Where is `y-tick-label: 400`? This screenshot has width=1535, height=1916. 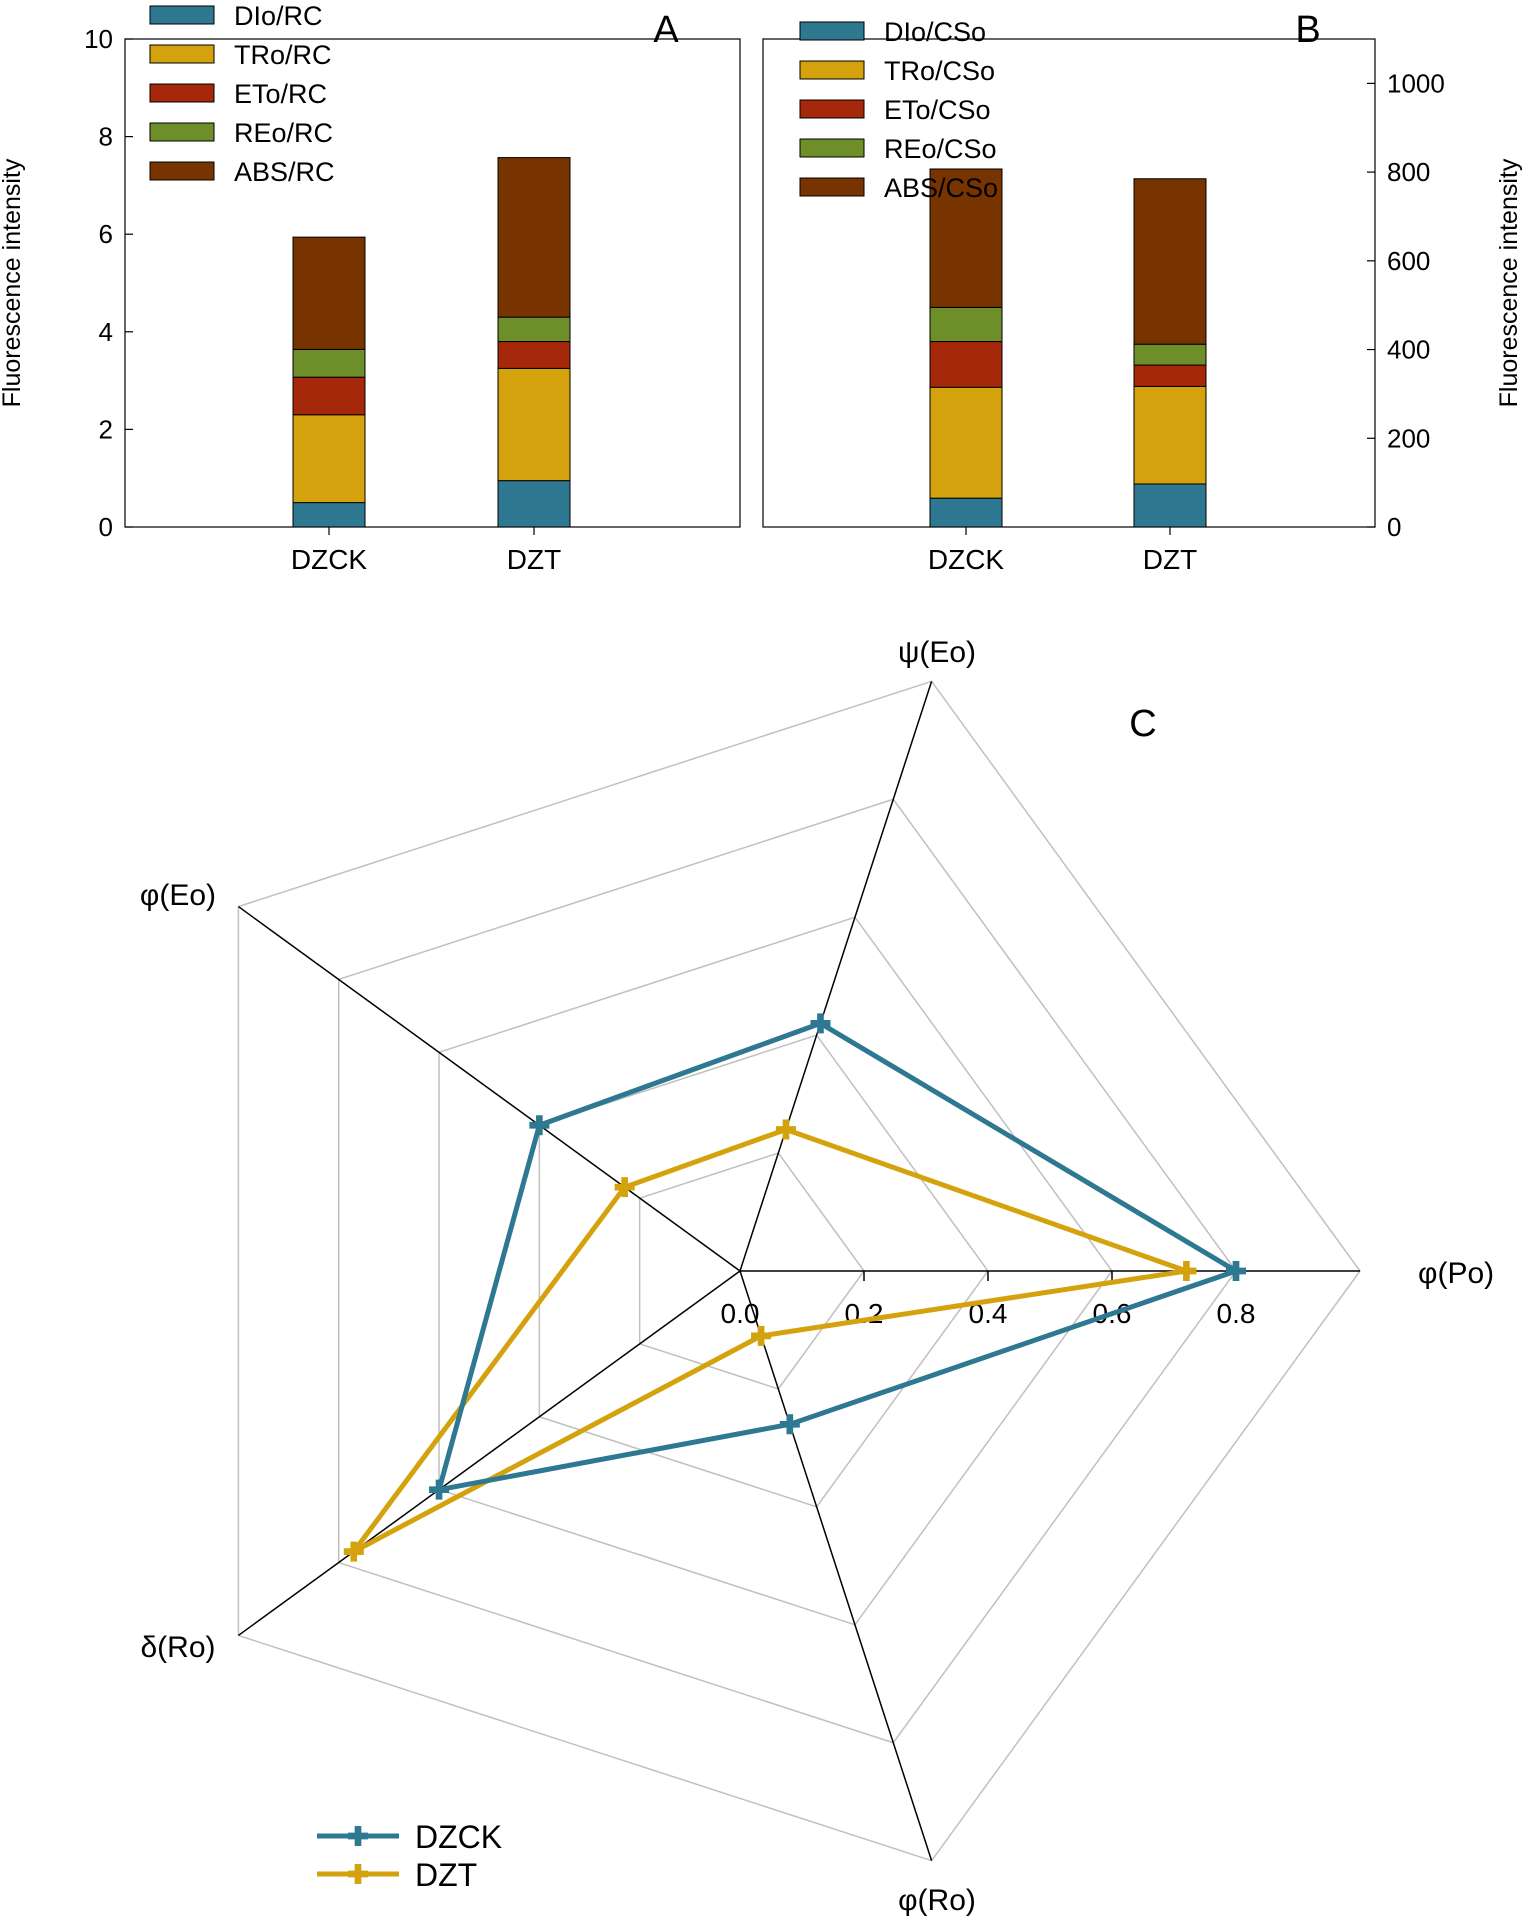 y-tick-label: 400 is located at coordinates (1408, 350).